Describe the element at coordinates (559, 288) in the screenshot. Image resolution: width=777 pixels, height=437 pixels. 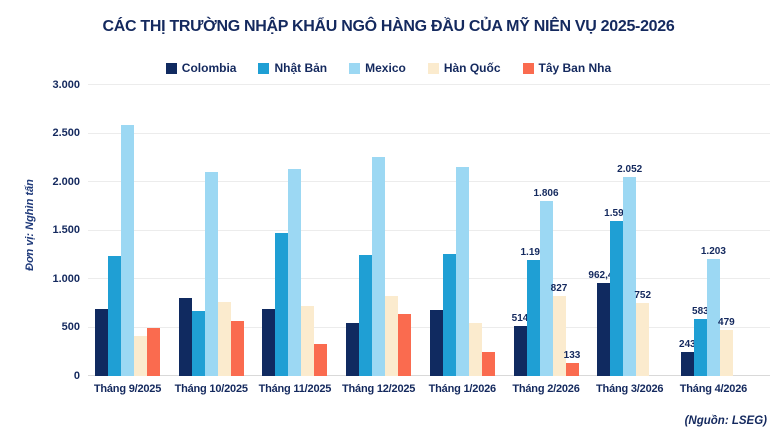
I see `bar-value-label: 827` at that location.